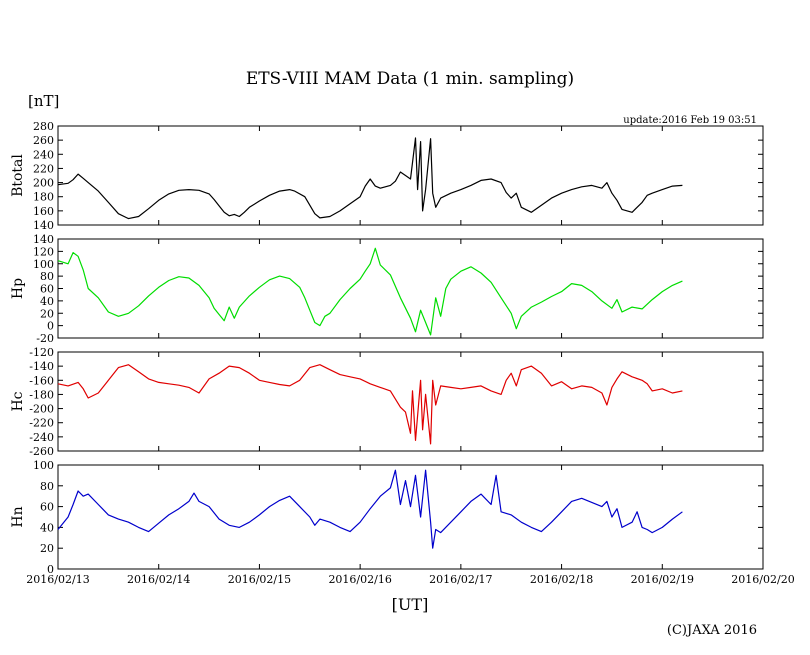 This screenshot has width=810, height=655. What do you see at coordinates (410, 604) in the screenshot?
I see `x-axis-label: [UT]` at bounding box center [410, 604].